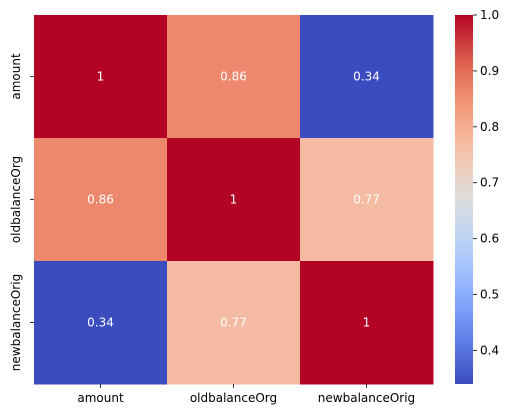 The width and height of the screenshot is (515, 418). Describe the element at coordinates (366, 398) in the screenshot. I see `x-tick-label: newbalanceOrig` at that location.